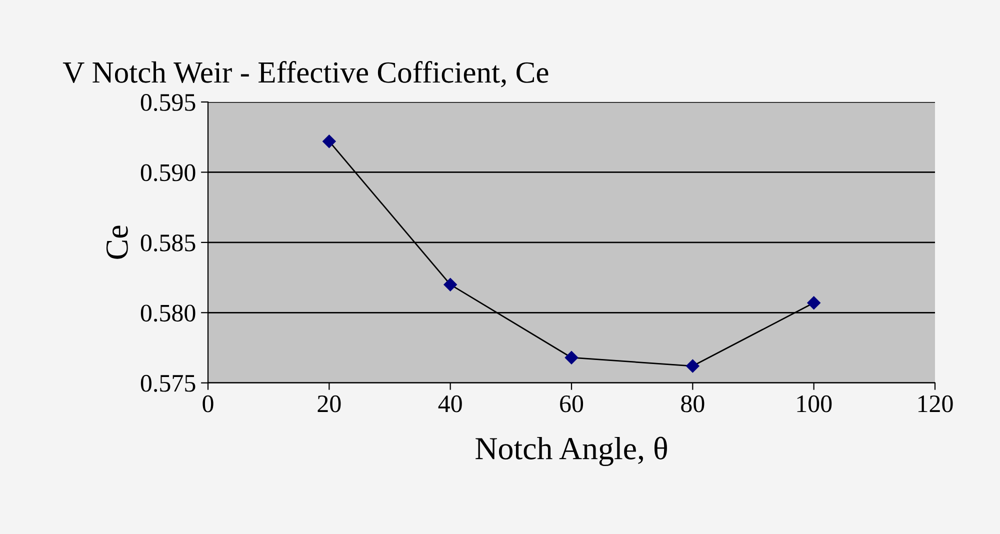 The height and width of the screenshot is (534, 1000). What do you see at coordinates (168, 103) in the screenshot?
I see `y-tick-label: 0.595` at bounding box center [168, 103].